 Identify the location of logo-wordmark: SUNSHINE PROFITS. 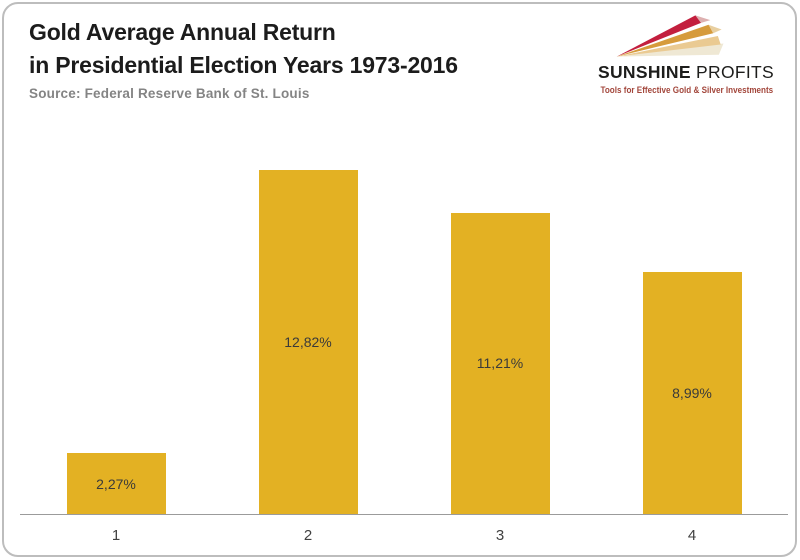
(686, 72).